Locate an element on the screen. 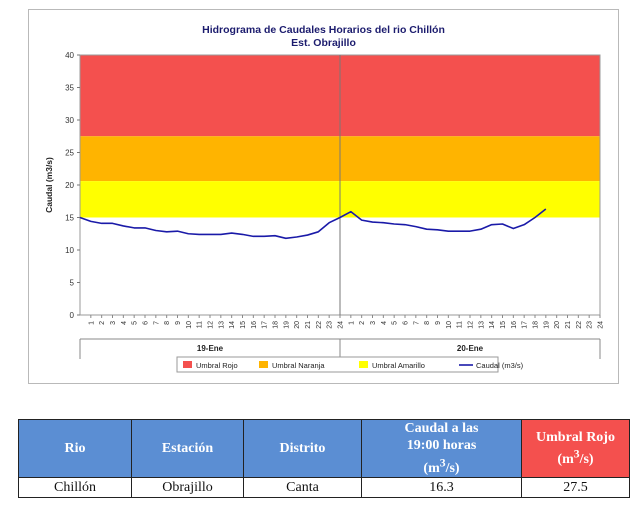 The width and height of the screenshot is (639, 509). y-tick-label: 5 is located at coordinates (72, 283).